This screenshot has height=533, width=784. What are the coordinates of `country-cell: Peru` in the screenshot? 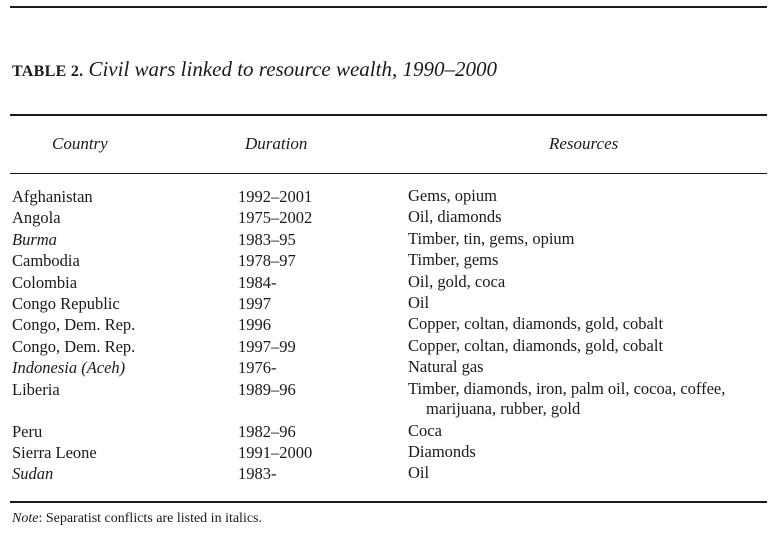 It's located at (27, 431).